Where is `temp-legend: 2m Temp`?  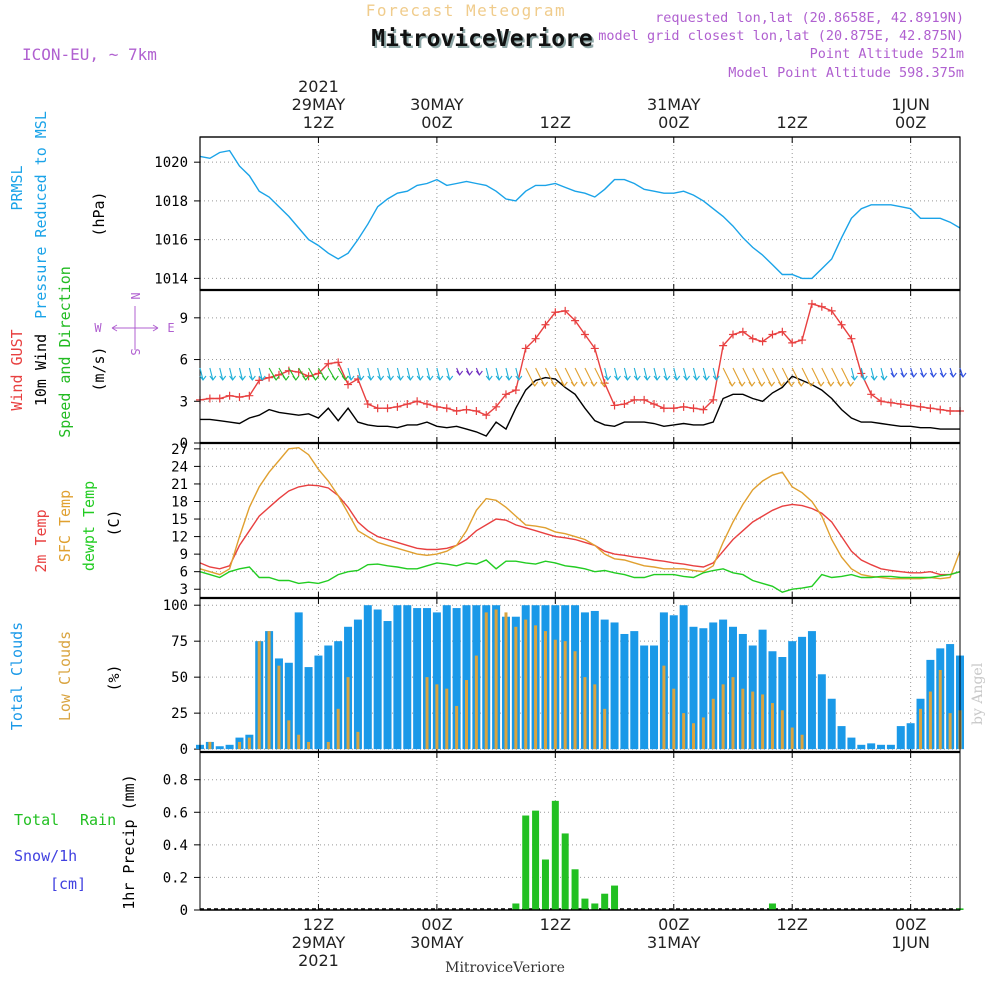 temp-legend: 2m Temp is located at coordinates (41, 540).